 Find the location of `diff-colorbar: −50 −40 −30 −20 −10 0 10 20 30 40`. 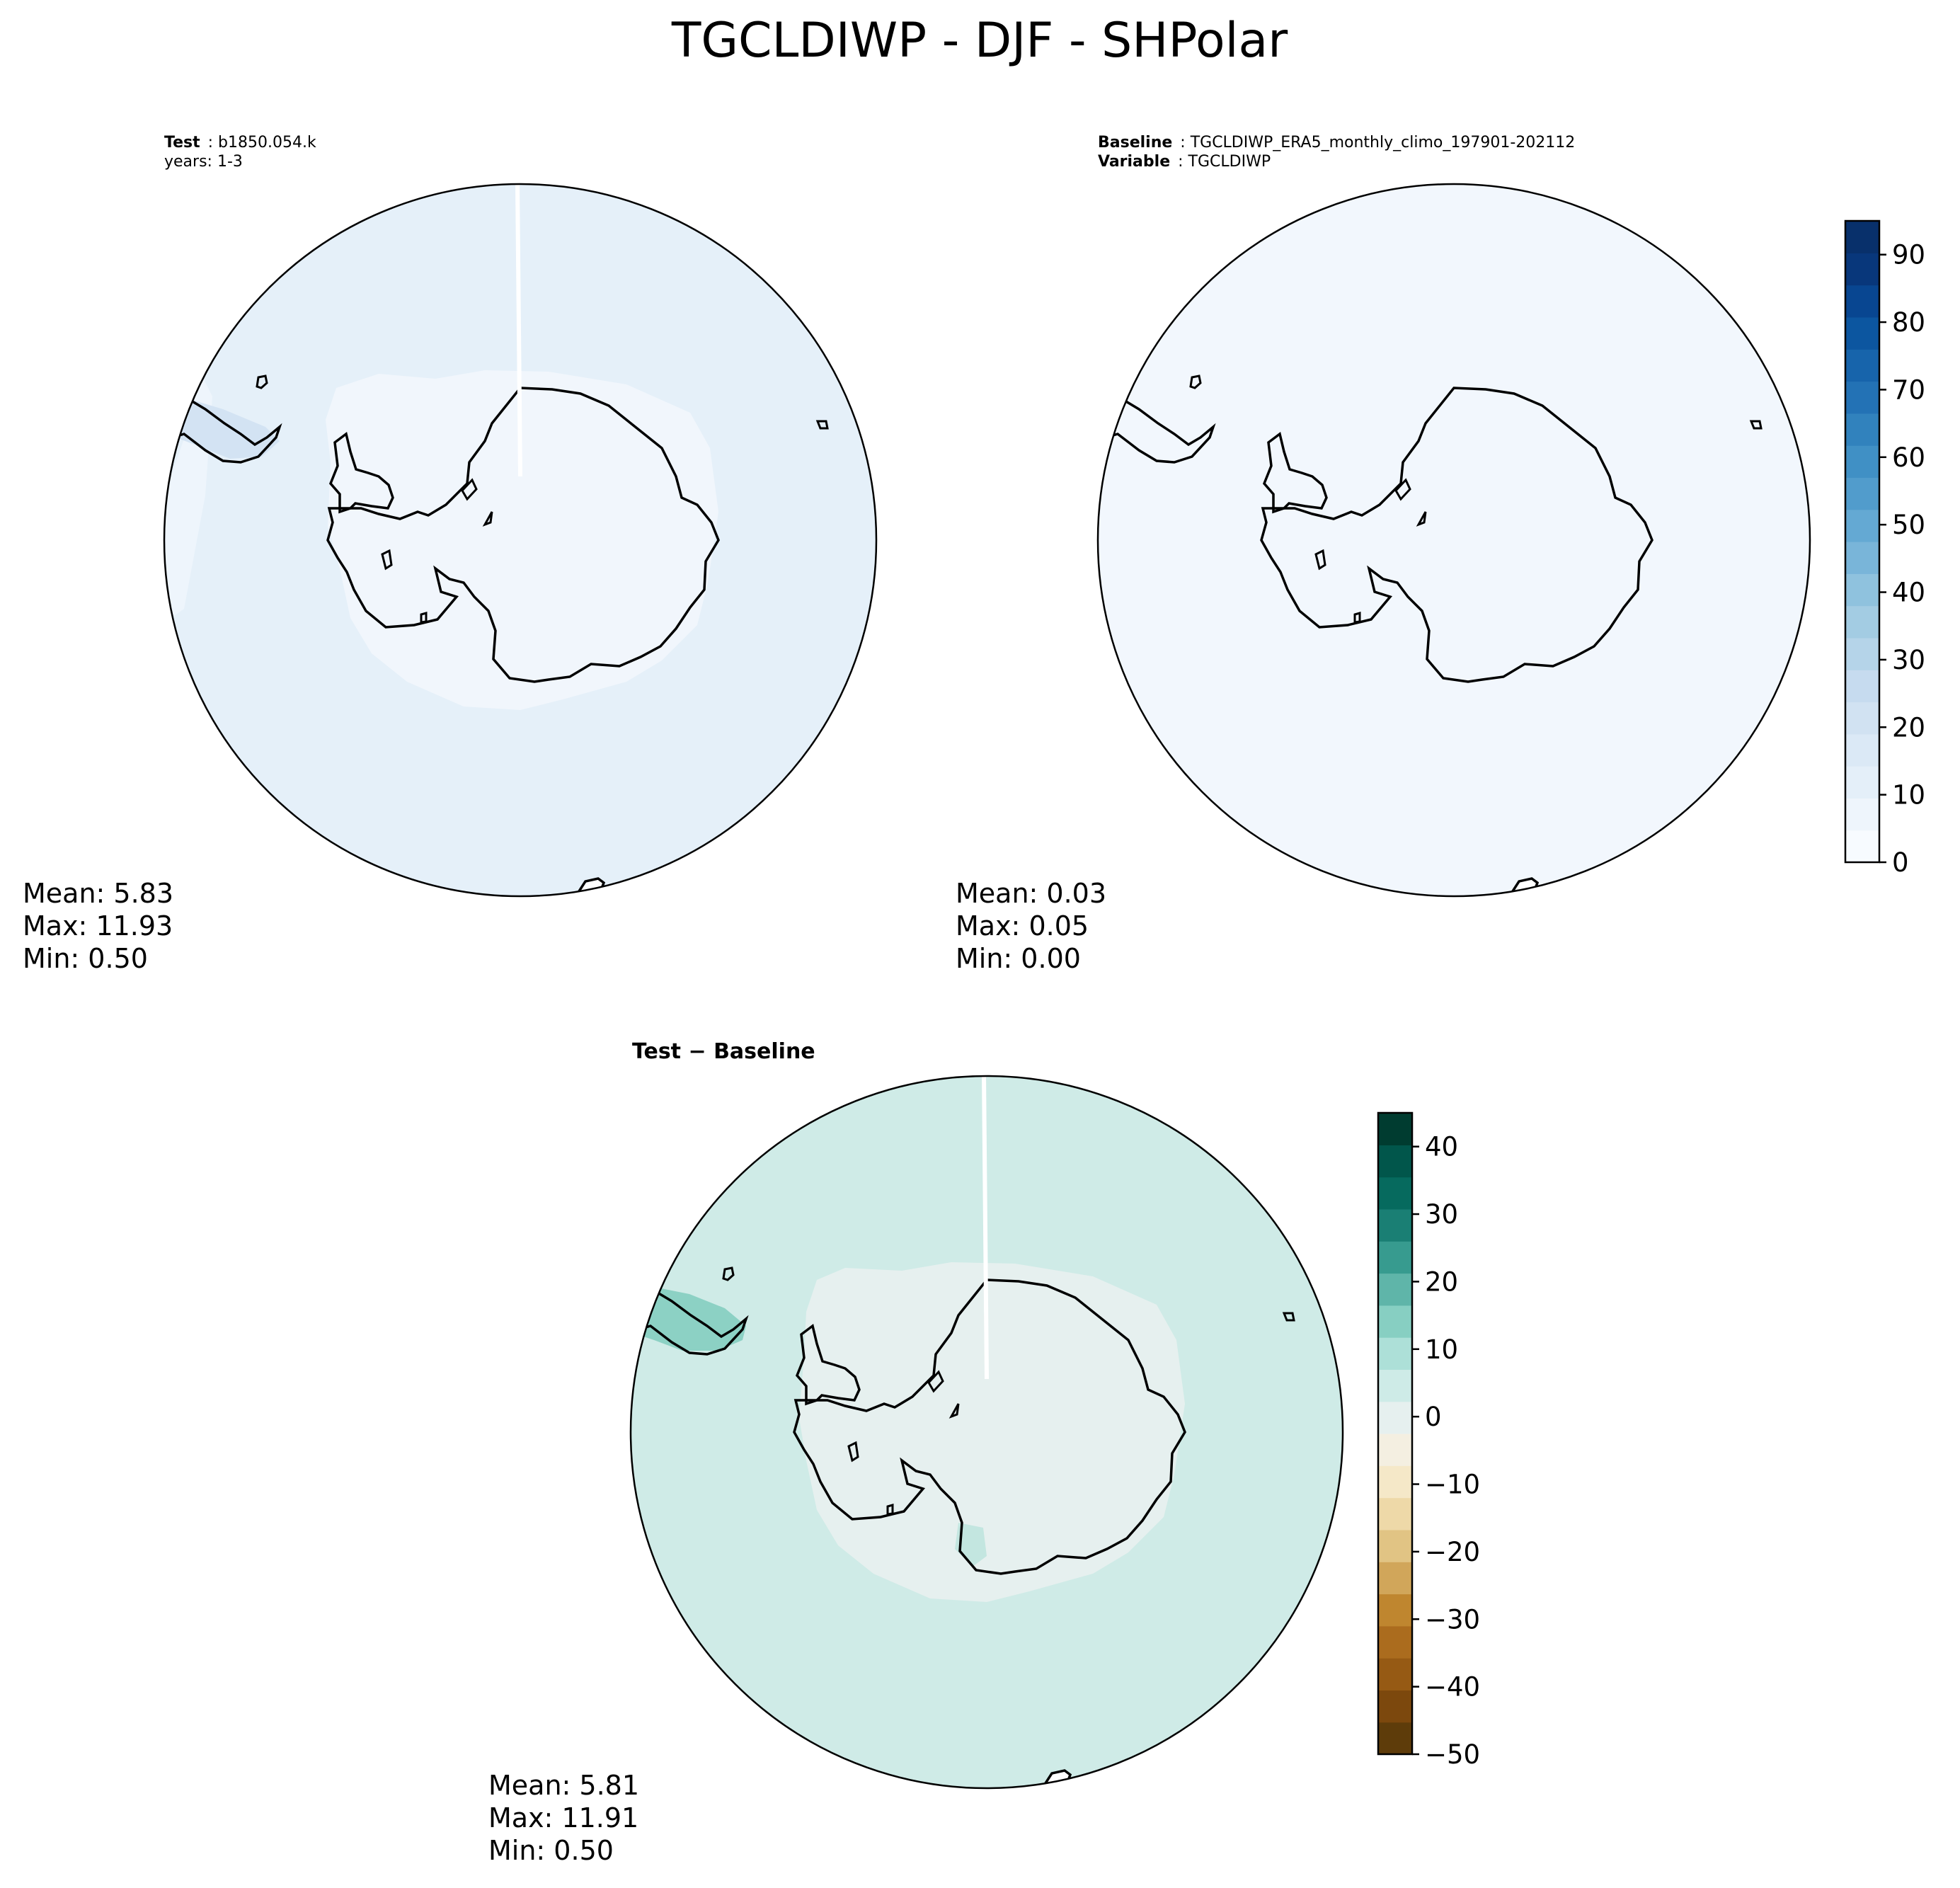

diff-colorbar: −50 −40 −30 −20 −10 0 10 20 30 40 is located at coordinates (1428, 1441).